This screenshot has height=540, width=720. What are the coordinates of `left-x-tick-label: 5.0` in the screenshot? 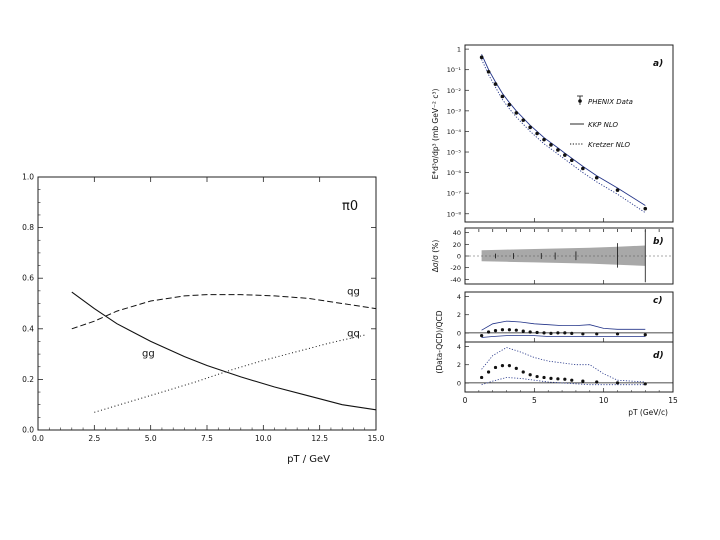 It's located at (151, 438).